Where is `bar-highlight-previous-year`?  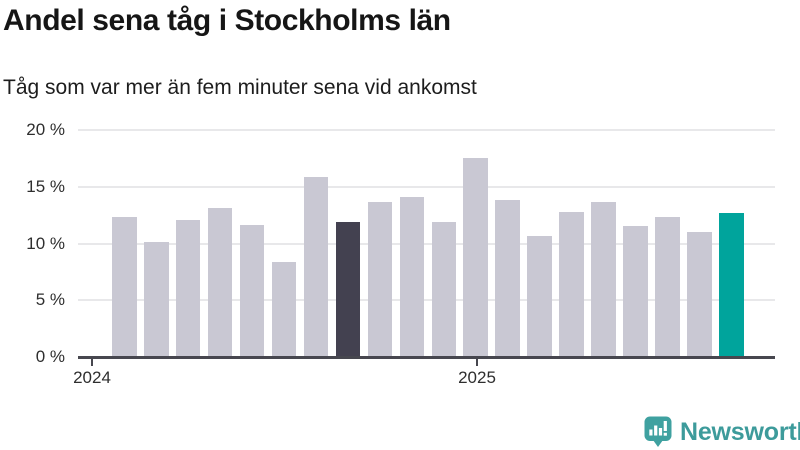
bar-highlight-previous-year is located at coordinates (348, 289).